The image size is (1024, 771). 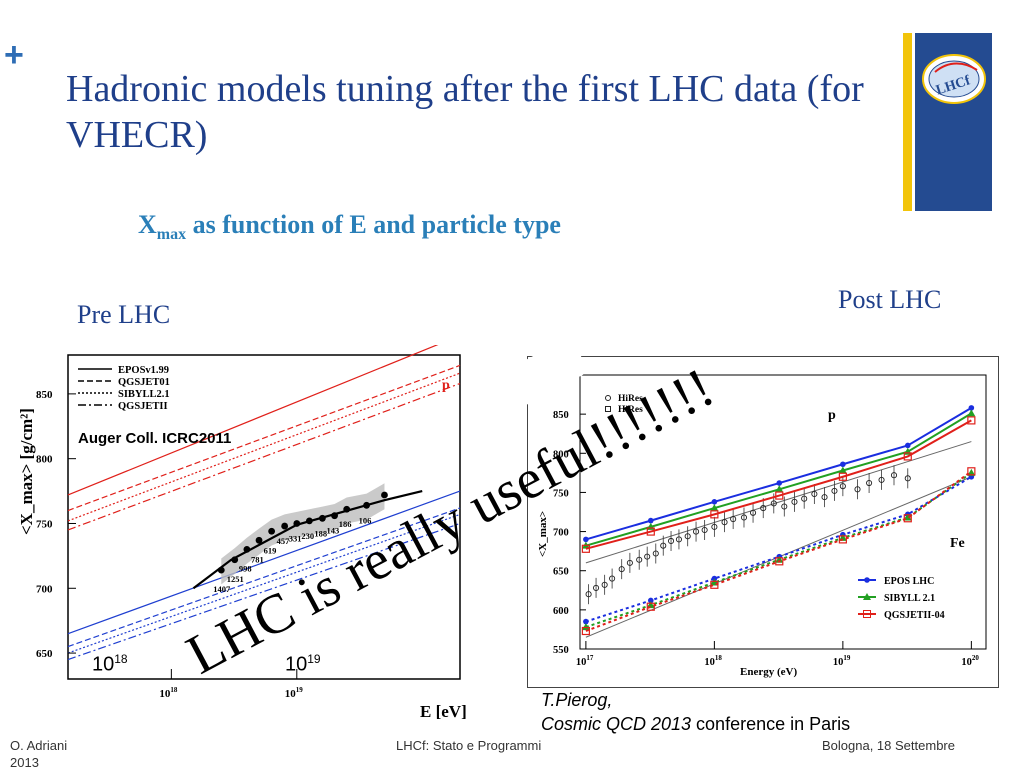 I want to click on left-event-count: 998, so click(x=245, y=568).